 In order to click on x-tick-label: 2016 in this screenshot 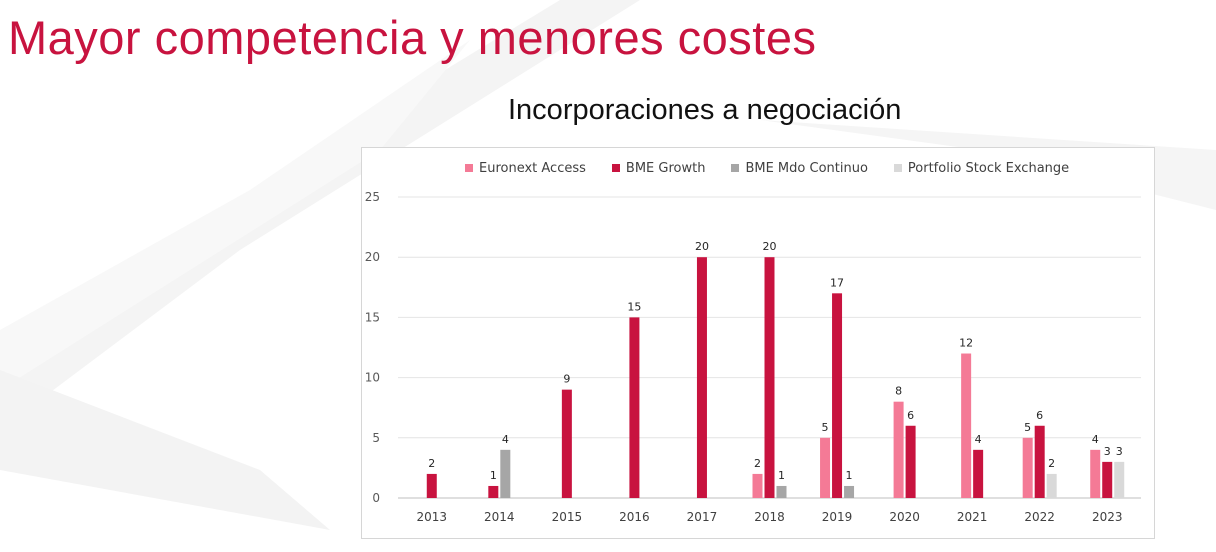, I will do `click(634, 517)`.